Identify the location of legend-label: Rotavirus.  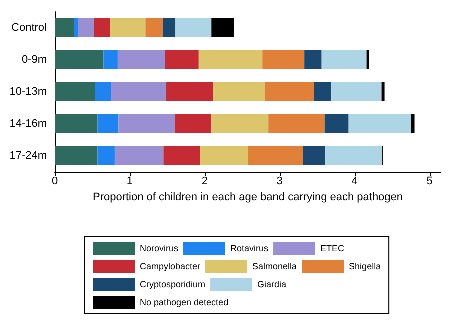
(250, 249).